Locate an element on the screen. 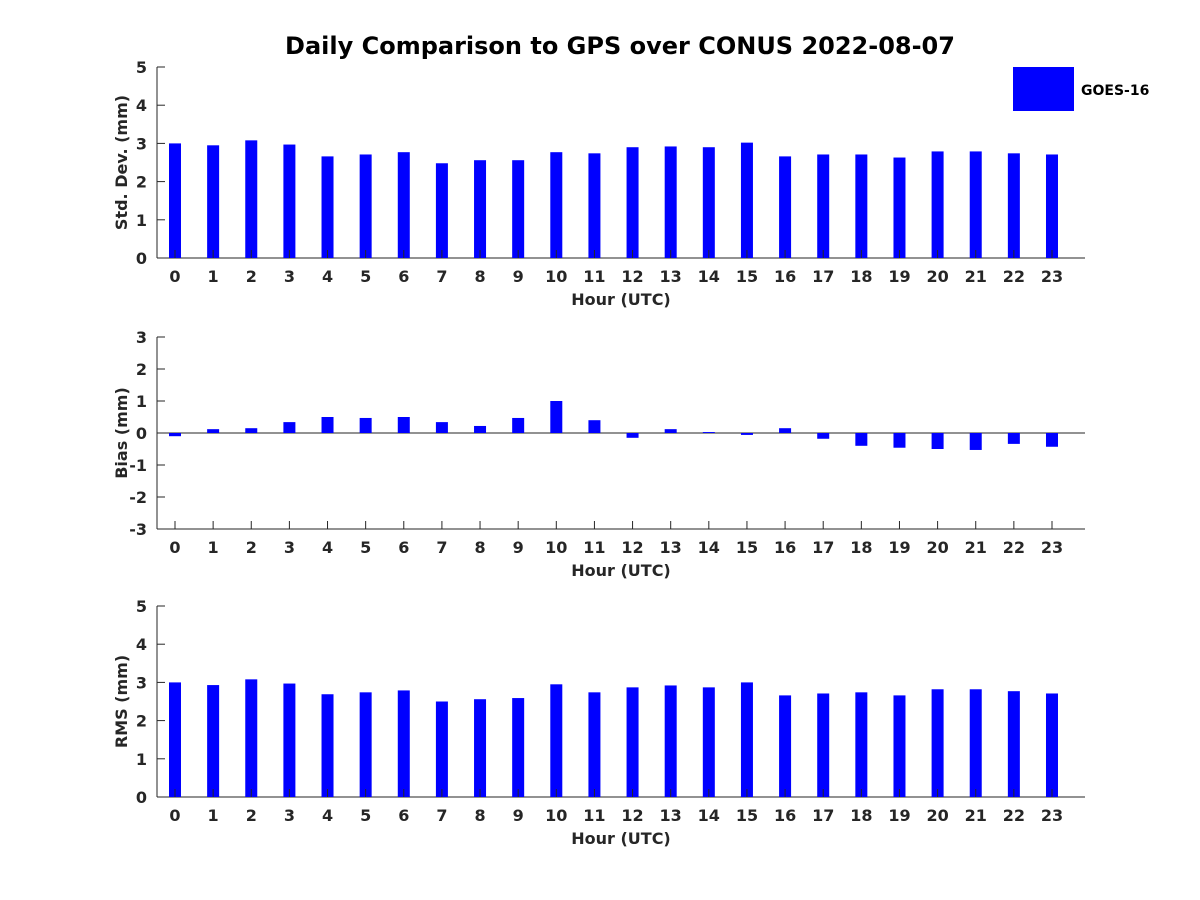 The image size is (1200, 900). x-tick-label: 16 is located at coordinates (785, 276).